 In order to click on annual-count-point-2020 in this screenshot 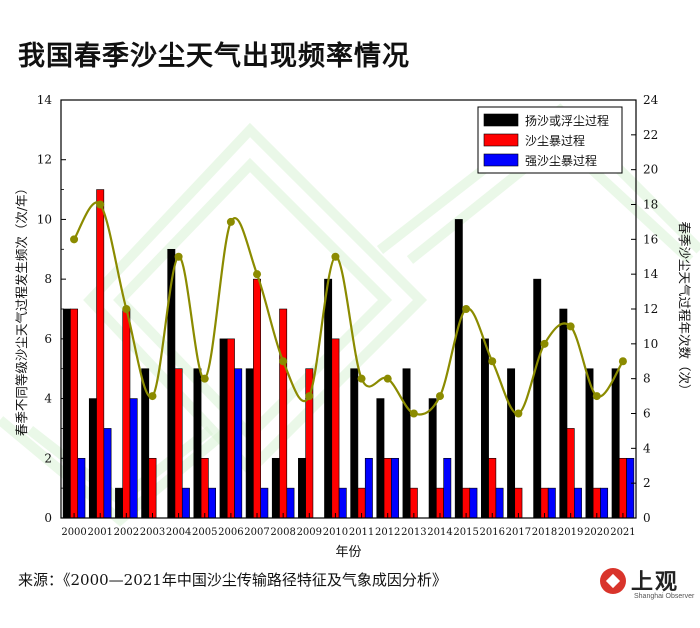, I will do `click(596, 396)`.